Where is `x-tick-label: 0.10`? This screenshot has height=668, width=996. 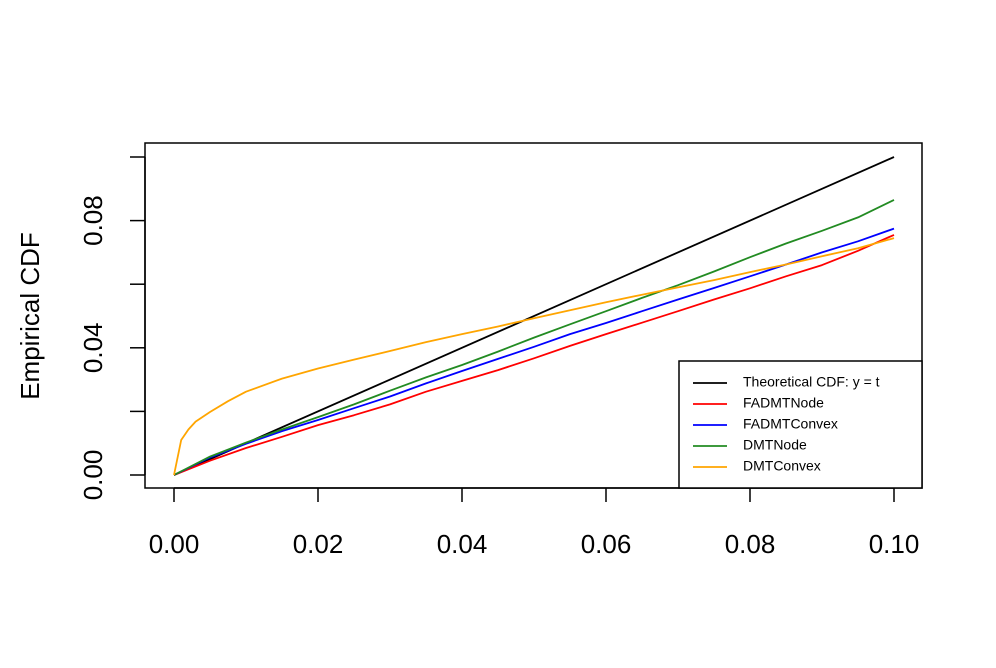
x-tick-label: 0.10 is located at coordinates (894, 544).